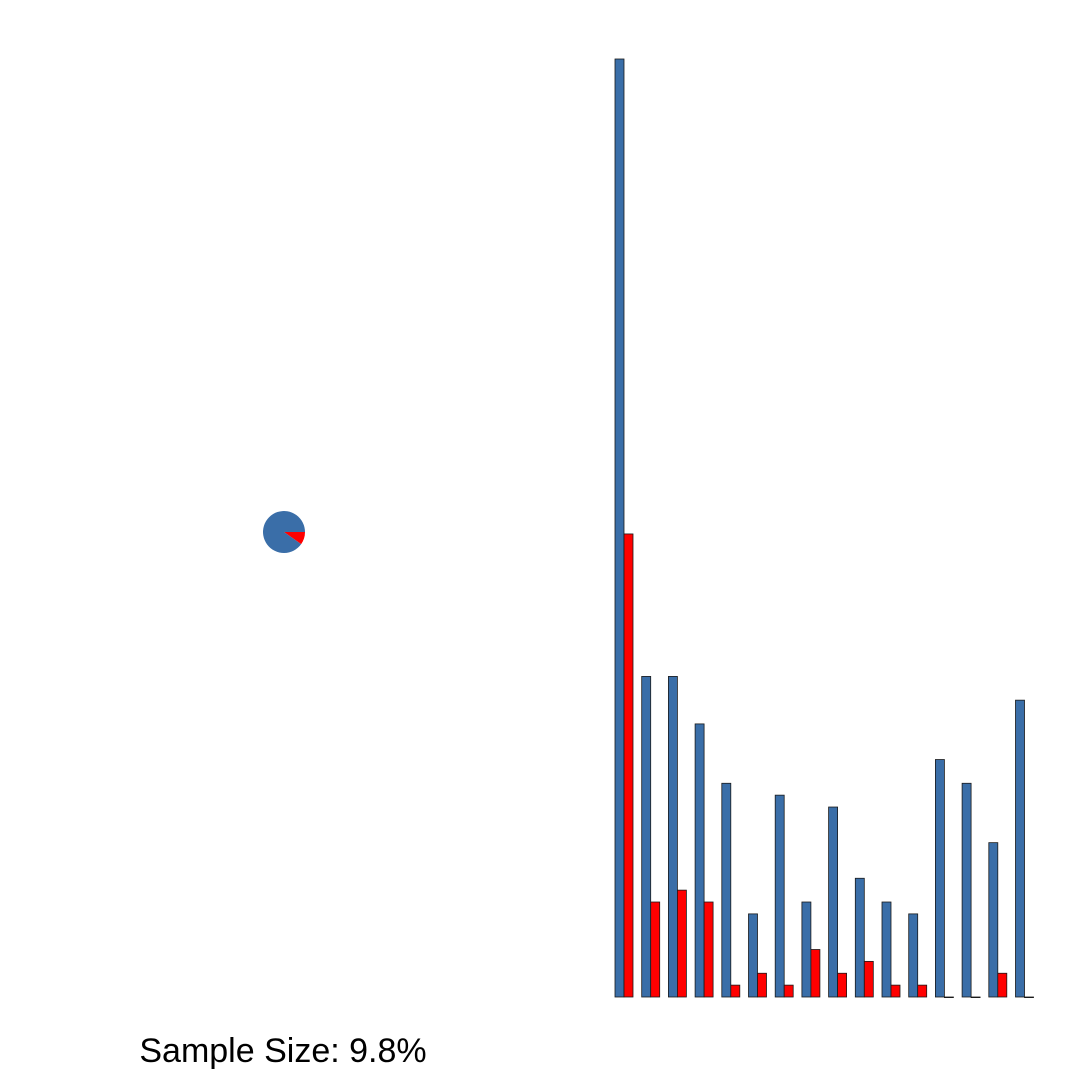 The image size is (1080, 1080). I want to click on sample-size-caption: Sample Size: 9.8%, so click(282, 1051).